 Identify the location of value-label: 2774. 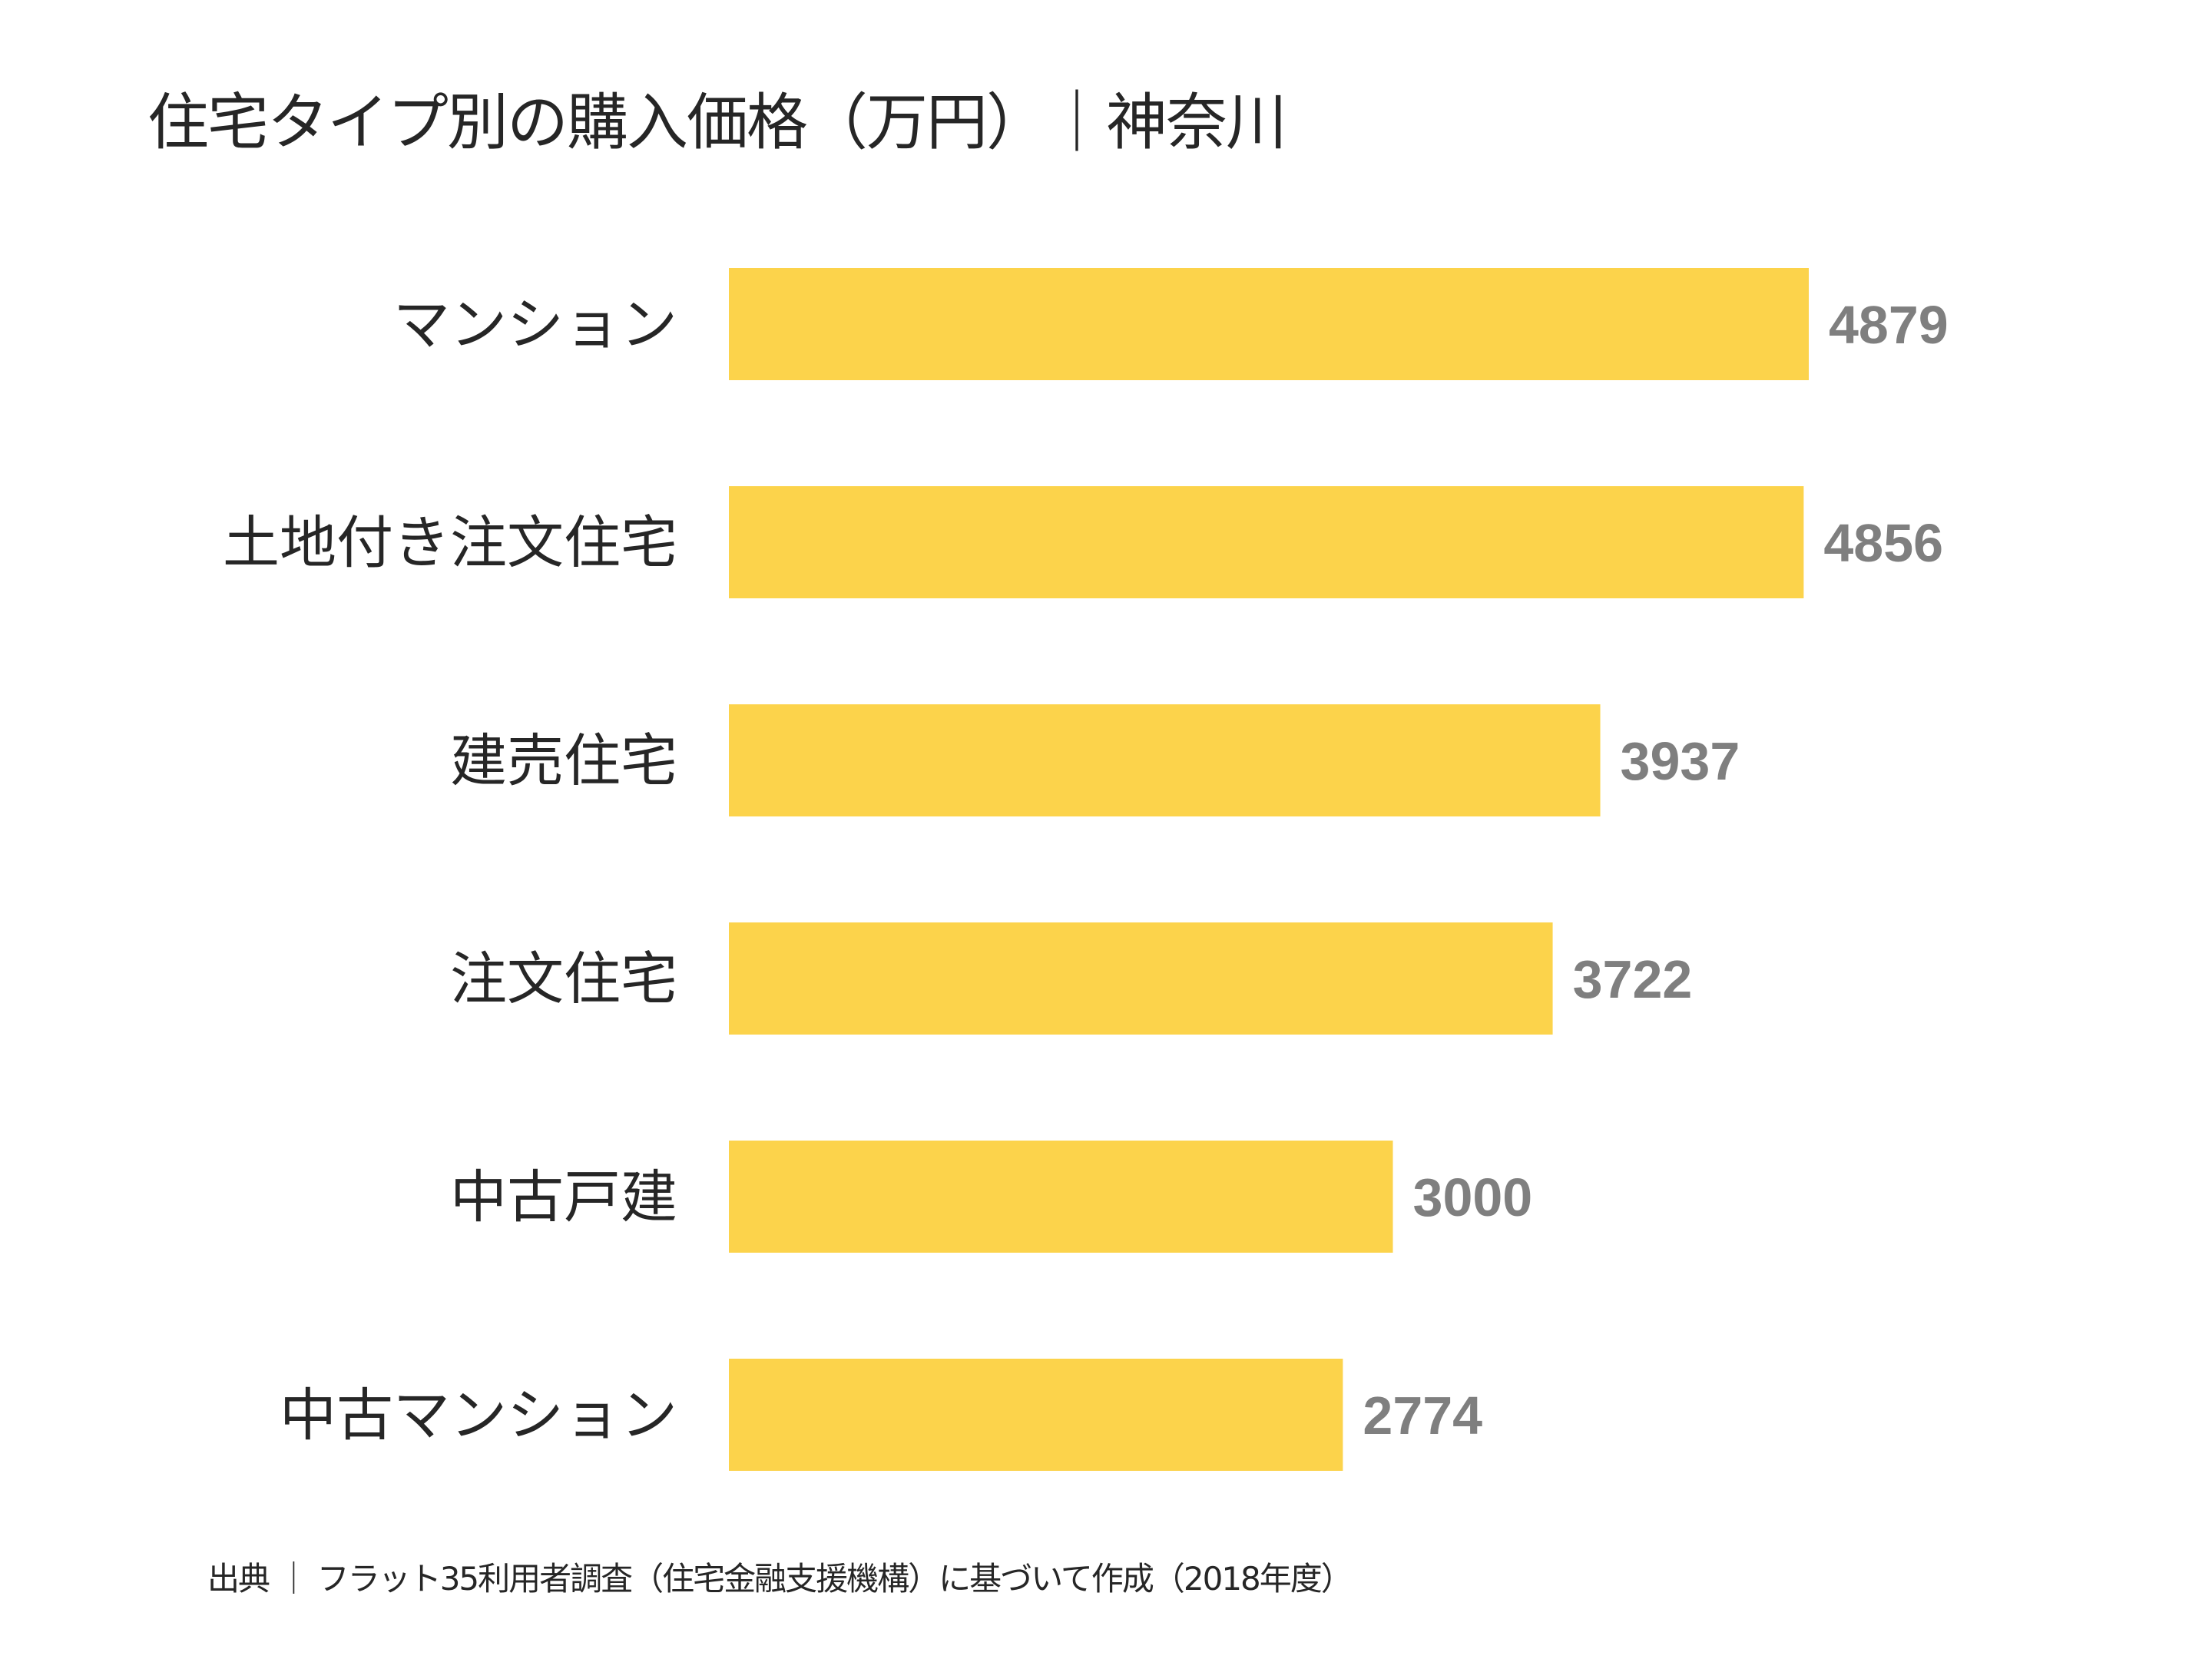
(1423, 1416).